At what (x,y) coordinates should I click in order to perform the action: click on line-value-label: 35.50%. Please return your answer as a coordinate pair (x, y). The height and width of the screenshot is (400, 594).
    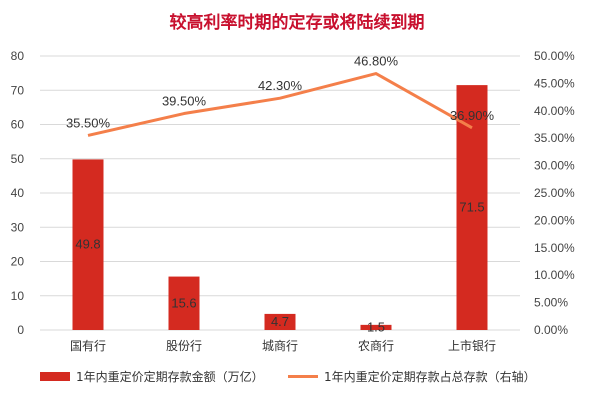
    Looking at the image, I should click on (88, 122).